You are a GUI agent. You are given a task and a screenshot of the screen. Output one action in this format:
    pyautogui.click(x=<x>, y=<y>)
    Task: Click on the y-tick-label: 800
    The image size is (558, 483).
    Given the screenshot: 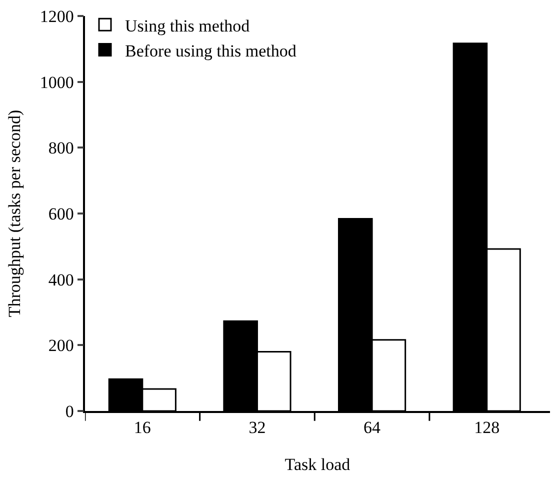 What is the action you would take?
    pyautogui.click(x=61, y=148)
    